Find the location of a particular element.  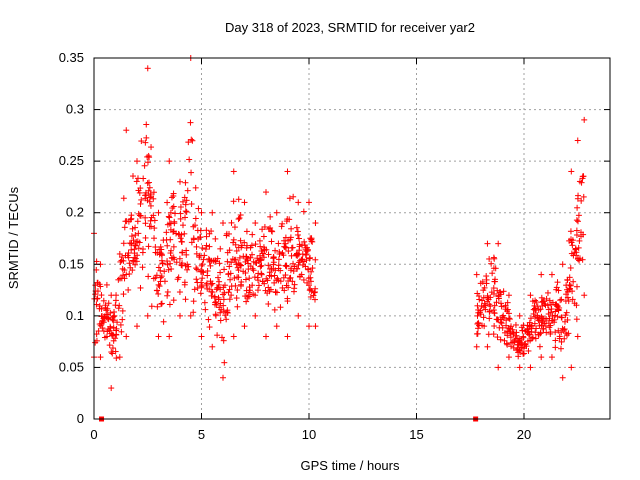

y-tick-label: 0.25 is located at coordinates (71, 160).